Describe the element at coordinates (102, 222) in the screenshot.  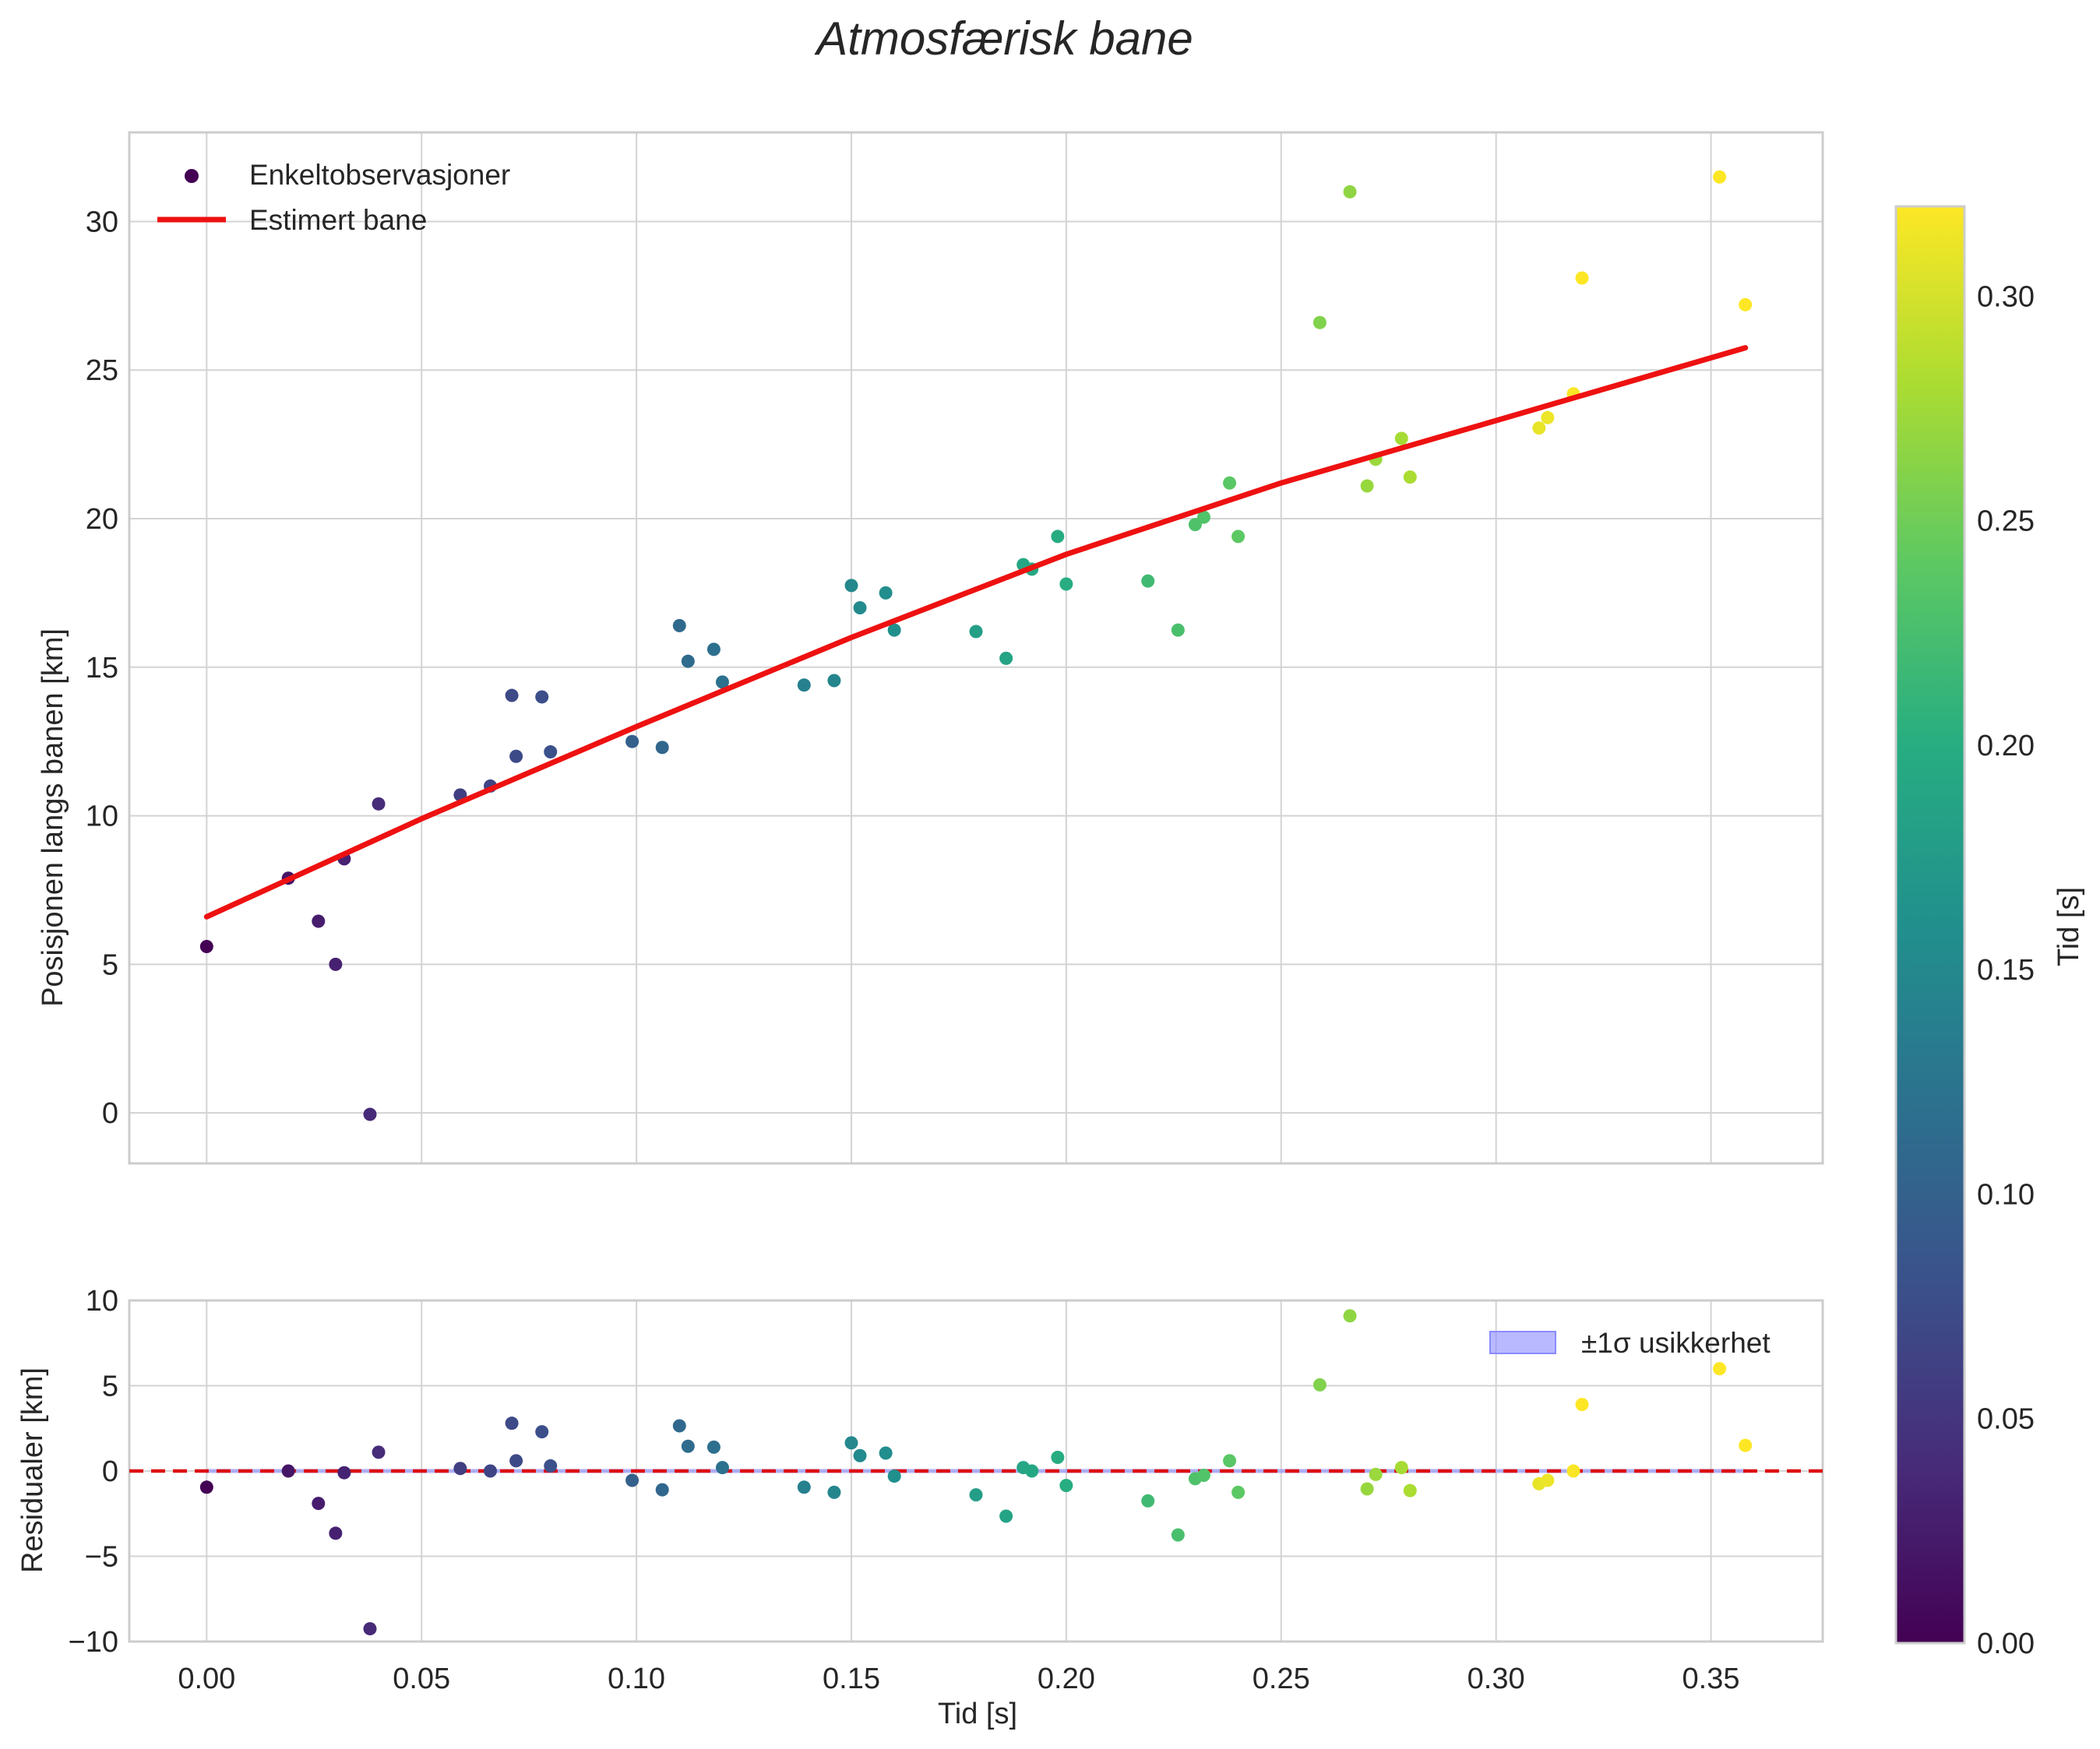
I see `top_panel-y-tick-label: 30` at that location.